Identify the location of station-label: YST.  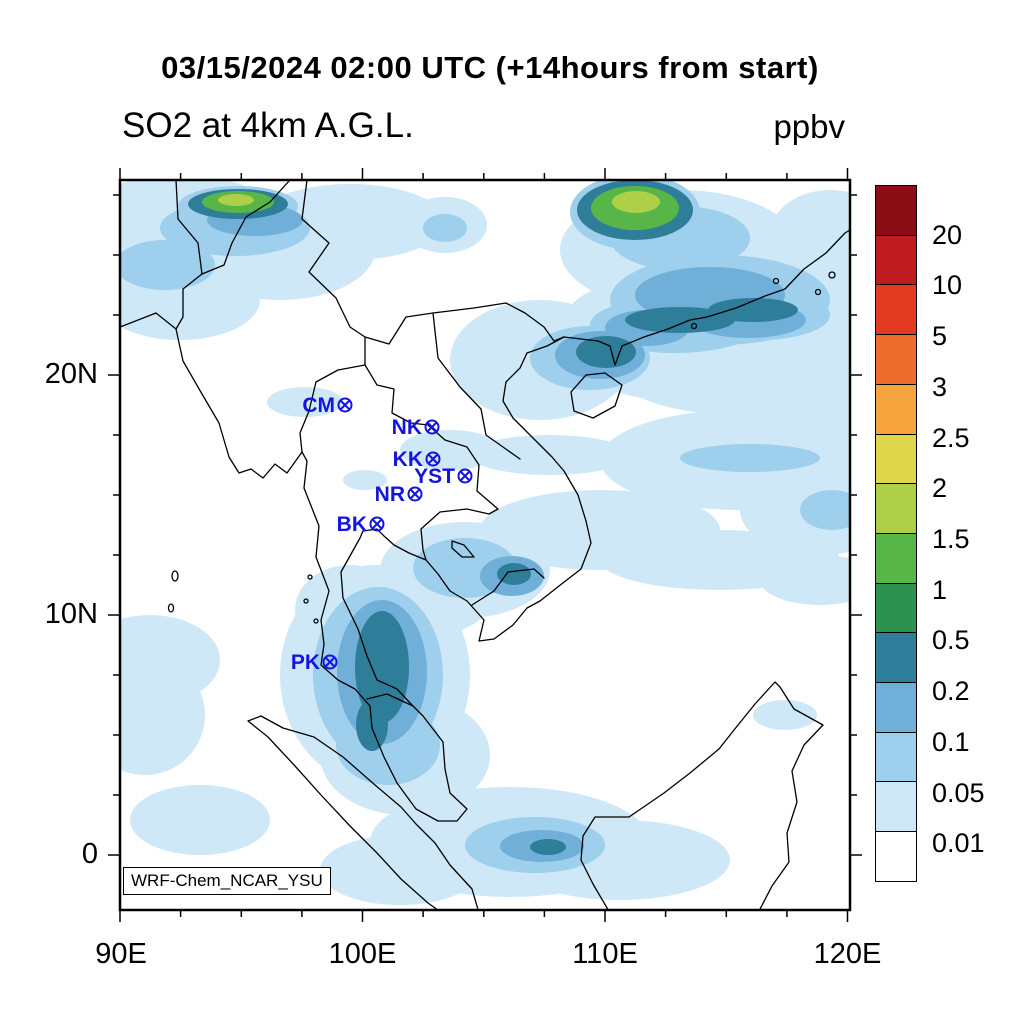
(434, 476).